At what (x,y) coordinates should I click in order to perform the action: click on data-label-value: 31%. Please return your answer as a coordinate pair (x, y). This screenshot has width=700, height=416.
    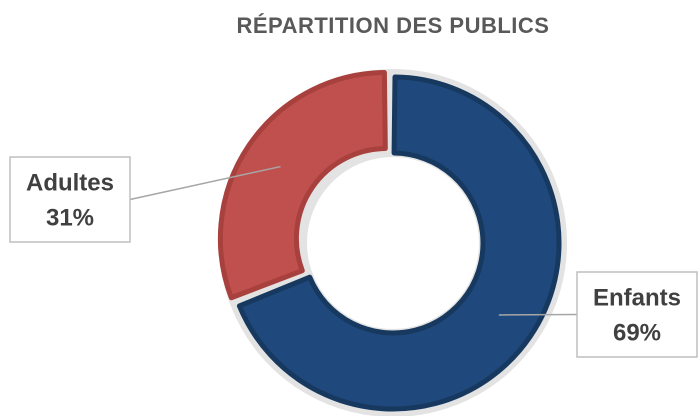
    Looking at the image, I should click on (70, 217).